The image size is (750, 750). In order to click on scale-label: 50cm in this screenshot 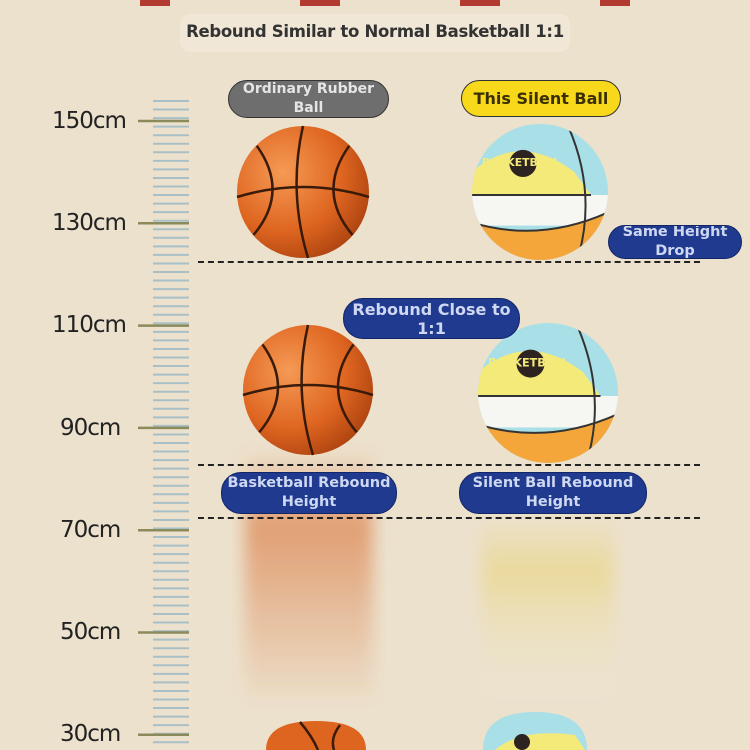, I will do `click(90, 632)`.